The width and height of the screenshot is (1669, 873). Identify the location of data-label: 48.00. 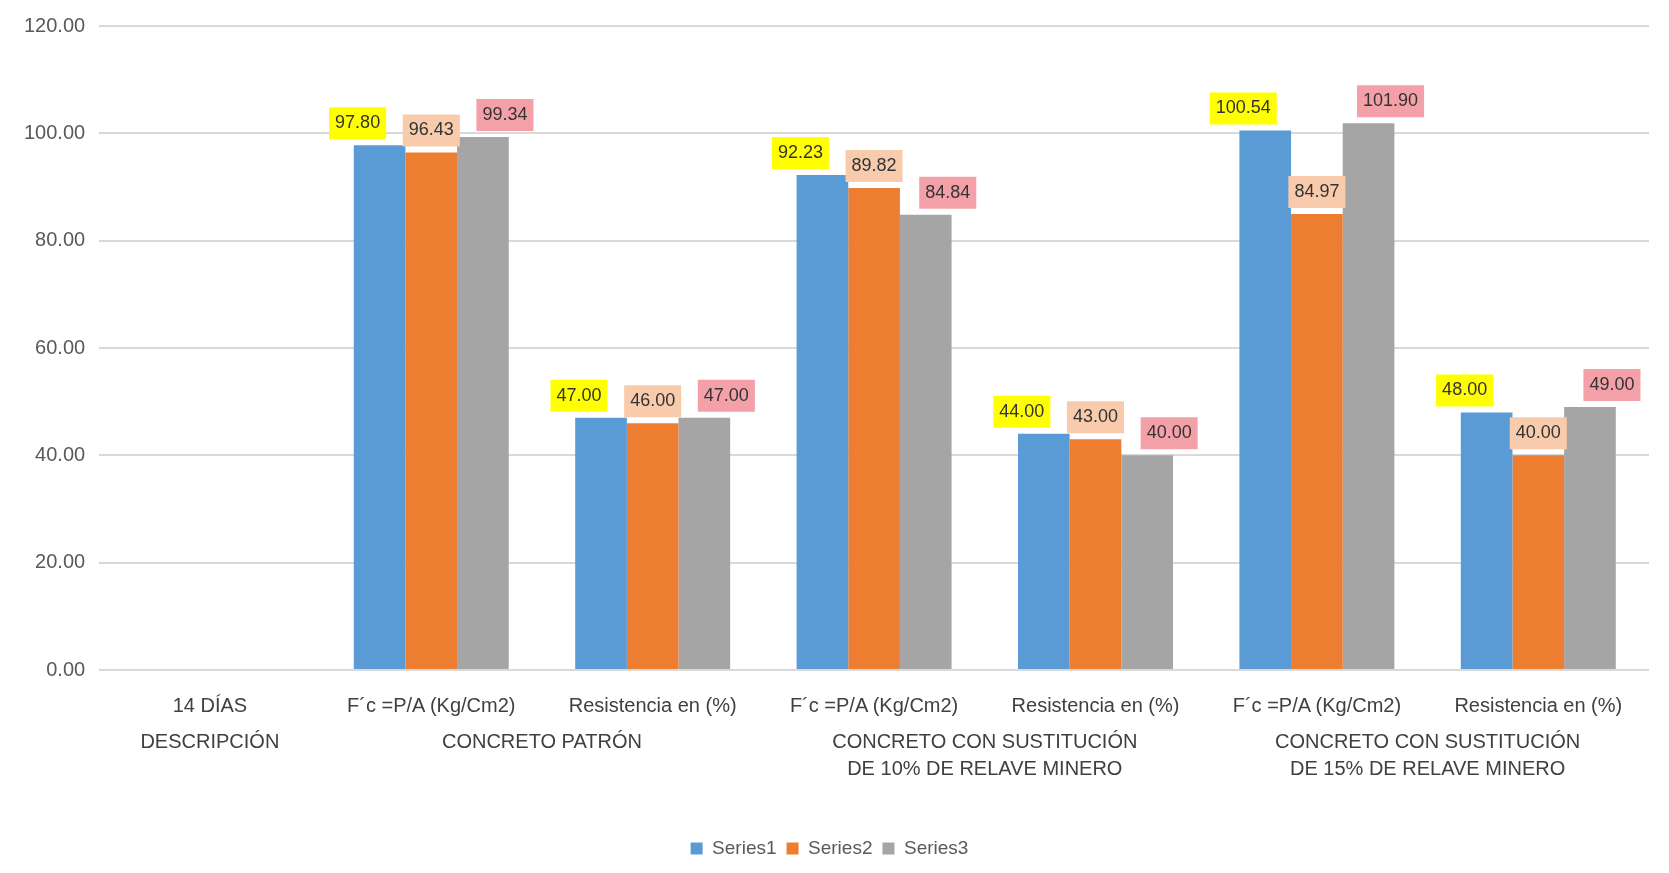
(1465, 389).